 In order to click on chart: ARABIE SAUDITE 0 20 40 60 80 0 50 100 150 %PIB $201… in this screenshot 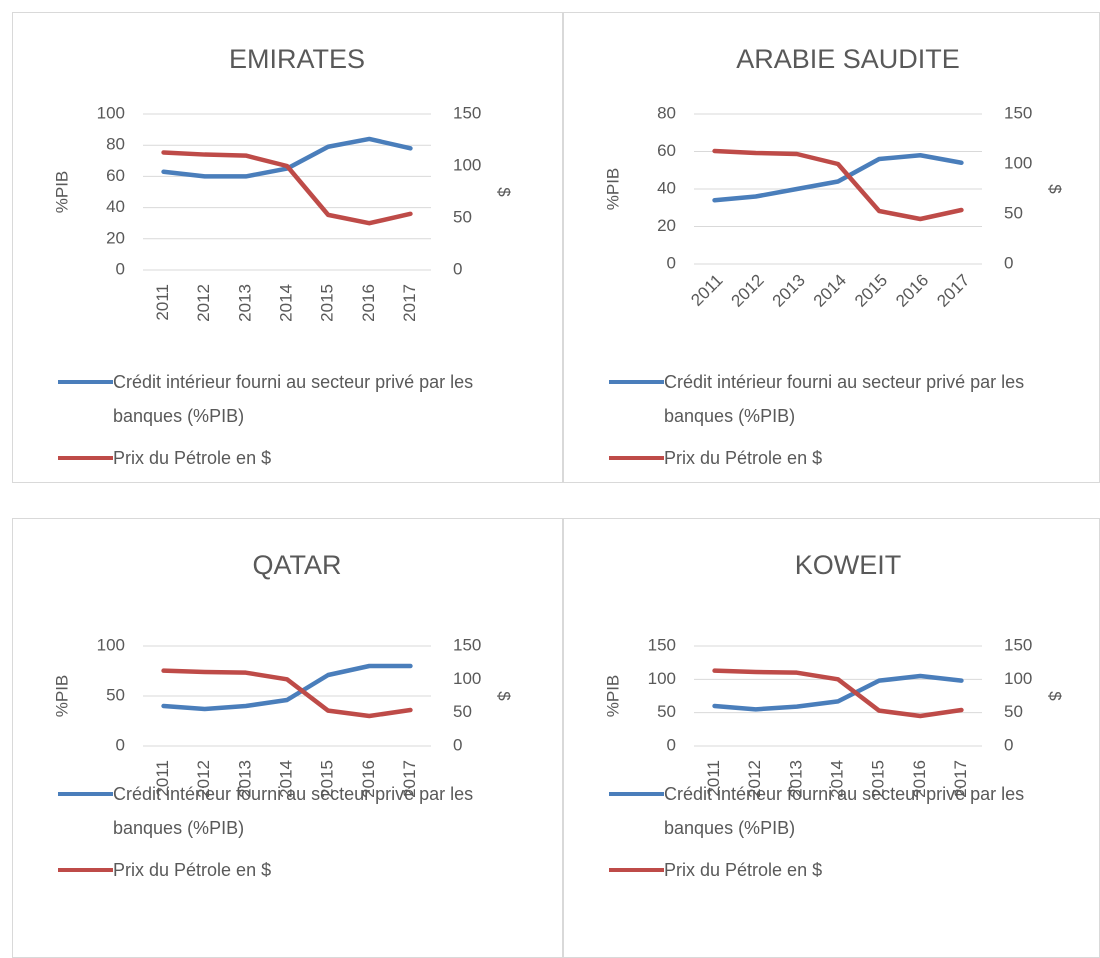, I will do `click(834, 177)`.